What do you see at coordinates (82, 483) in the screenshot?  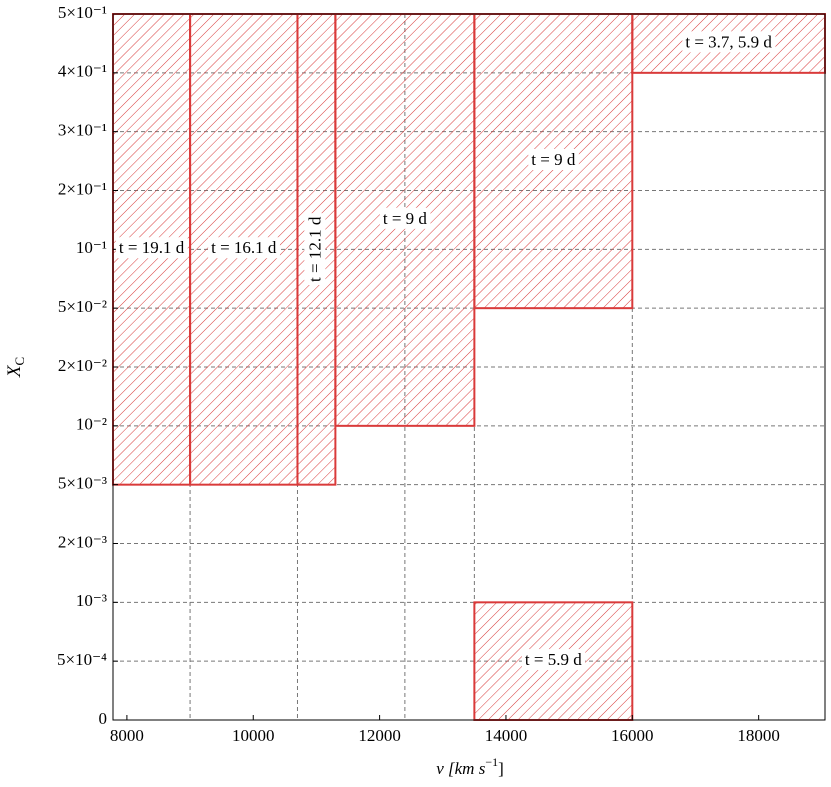 I see `y-tick-label: 5×10⁻³` at bounding box center [82, 483].